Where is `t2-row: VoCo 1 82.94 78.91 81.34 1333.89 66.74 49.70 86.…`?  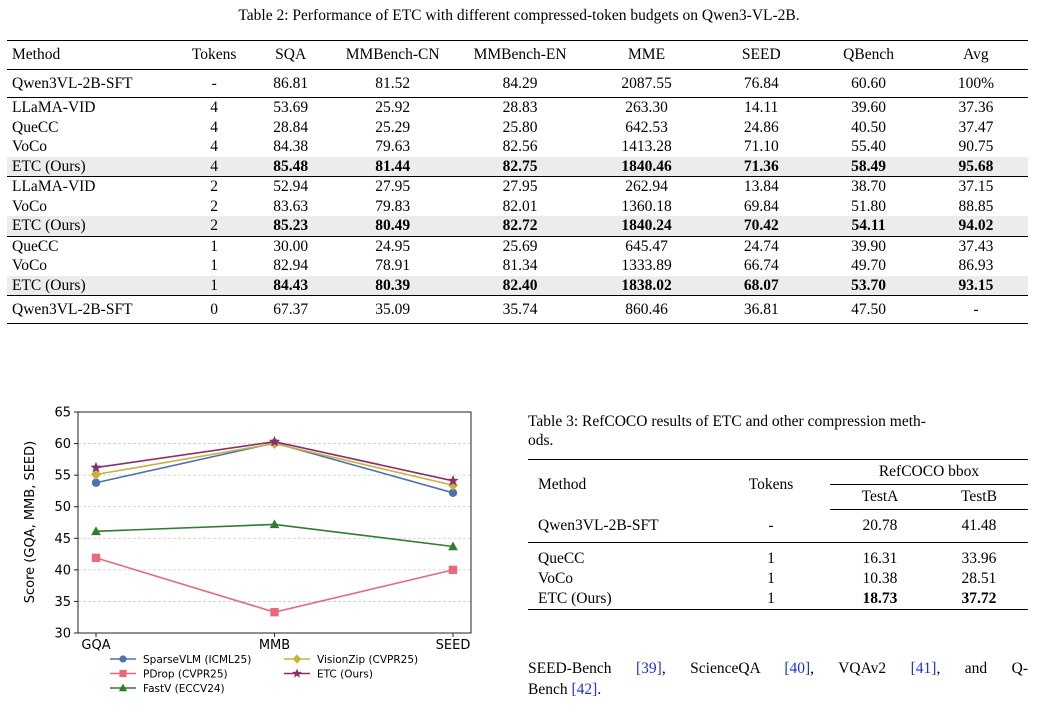 t2-row: VoCo 1 82.94 78.91 81.34 1333.89 66.74 49.70 86.… is located at coordinates (517, 266).